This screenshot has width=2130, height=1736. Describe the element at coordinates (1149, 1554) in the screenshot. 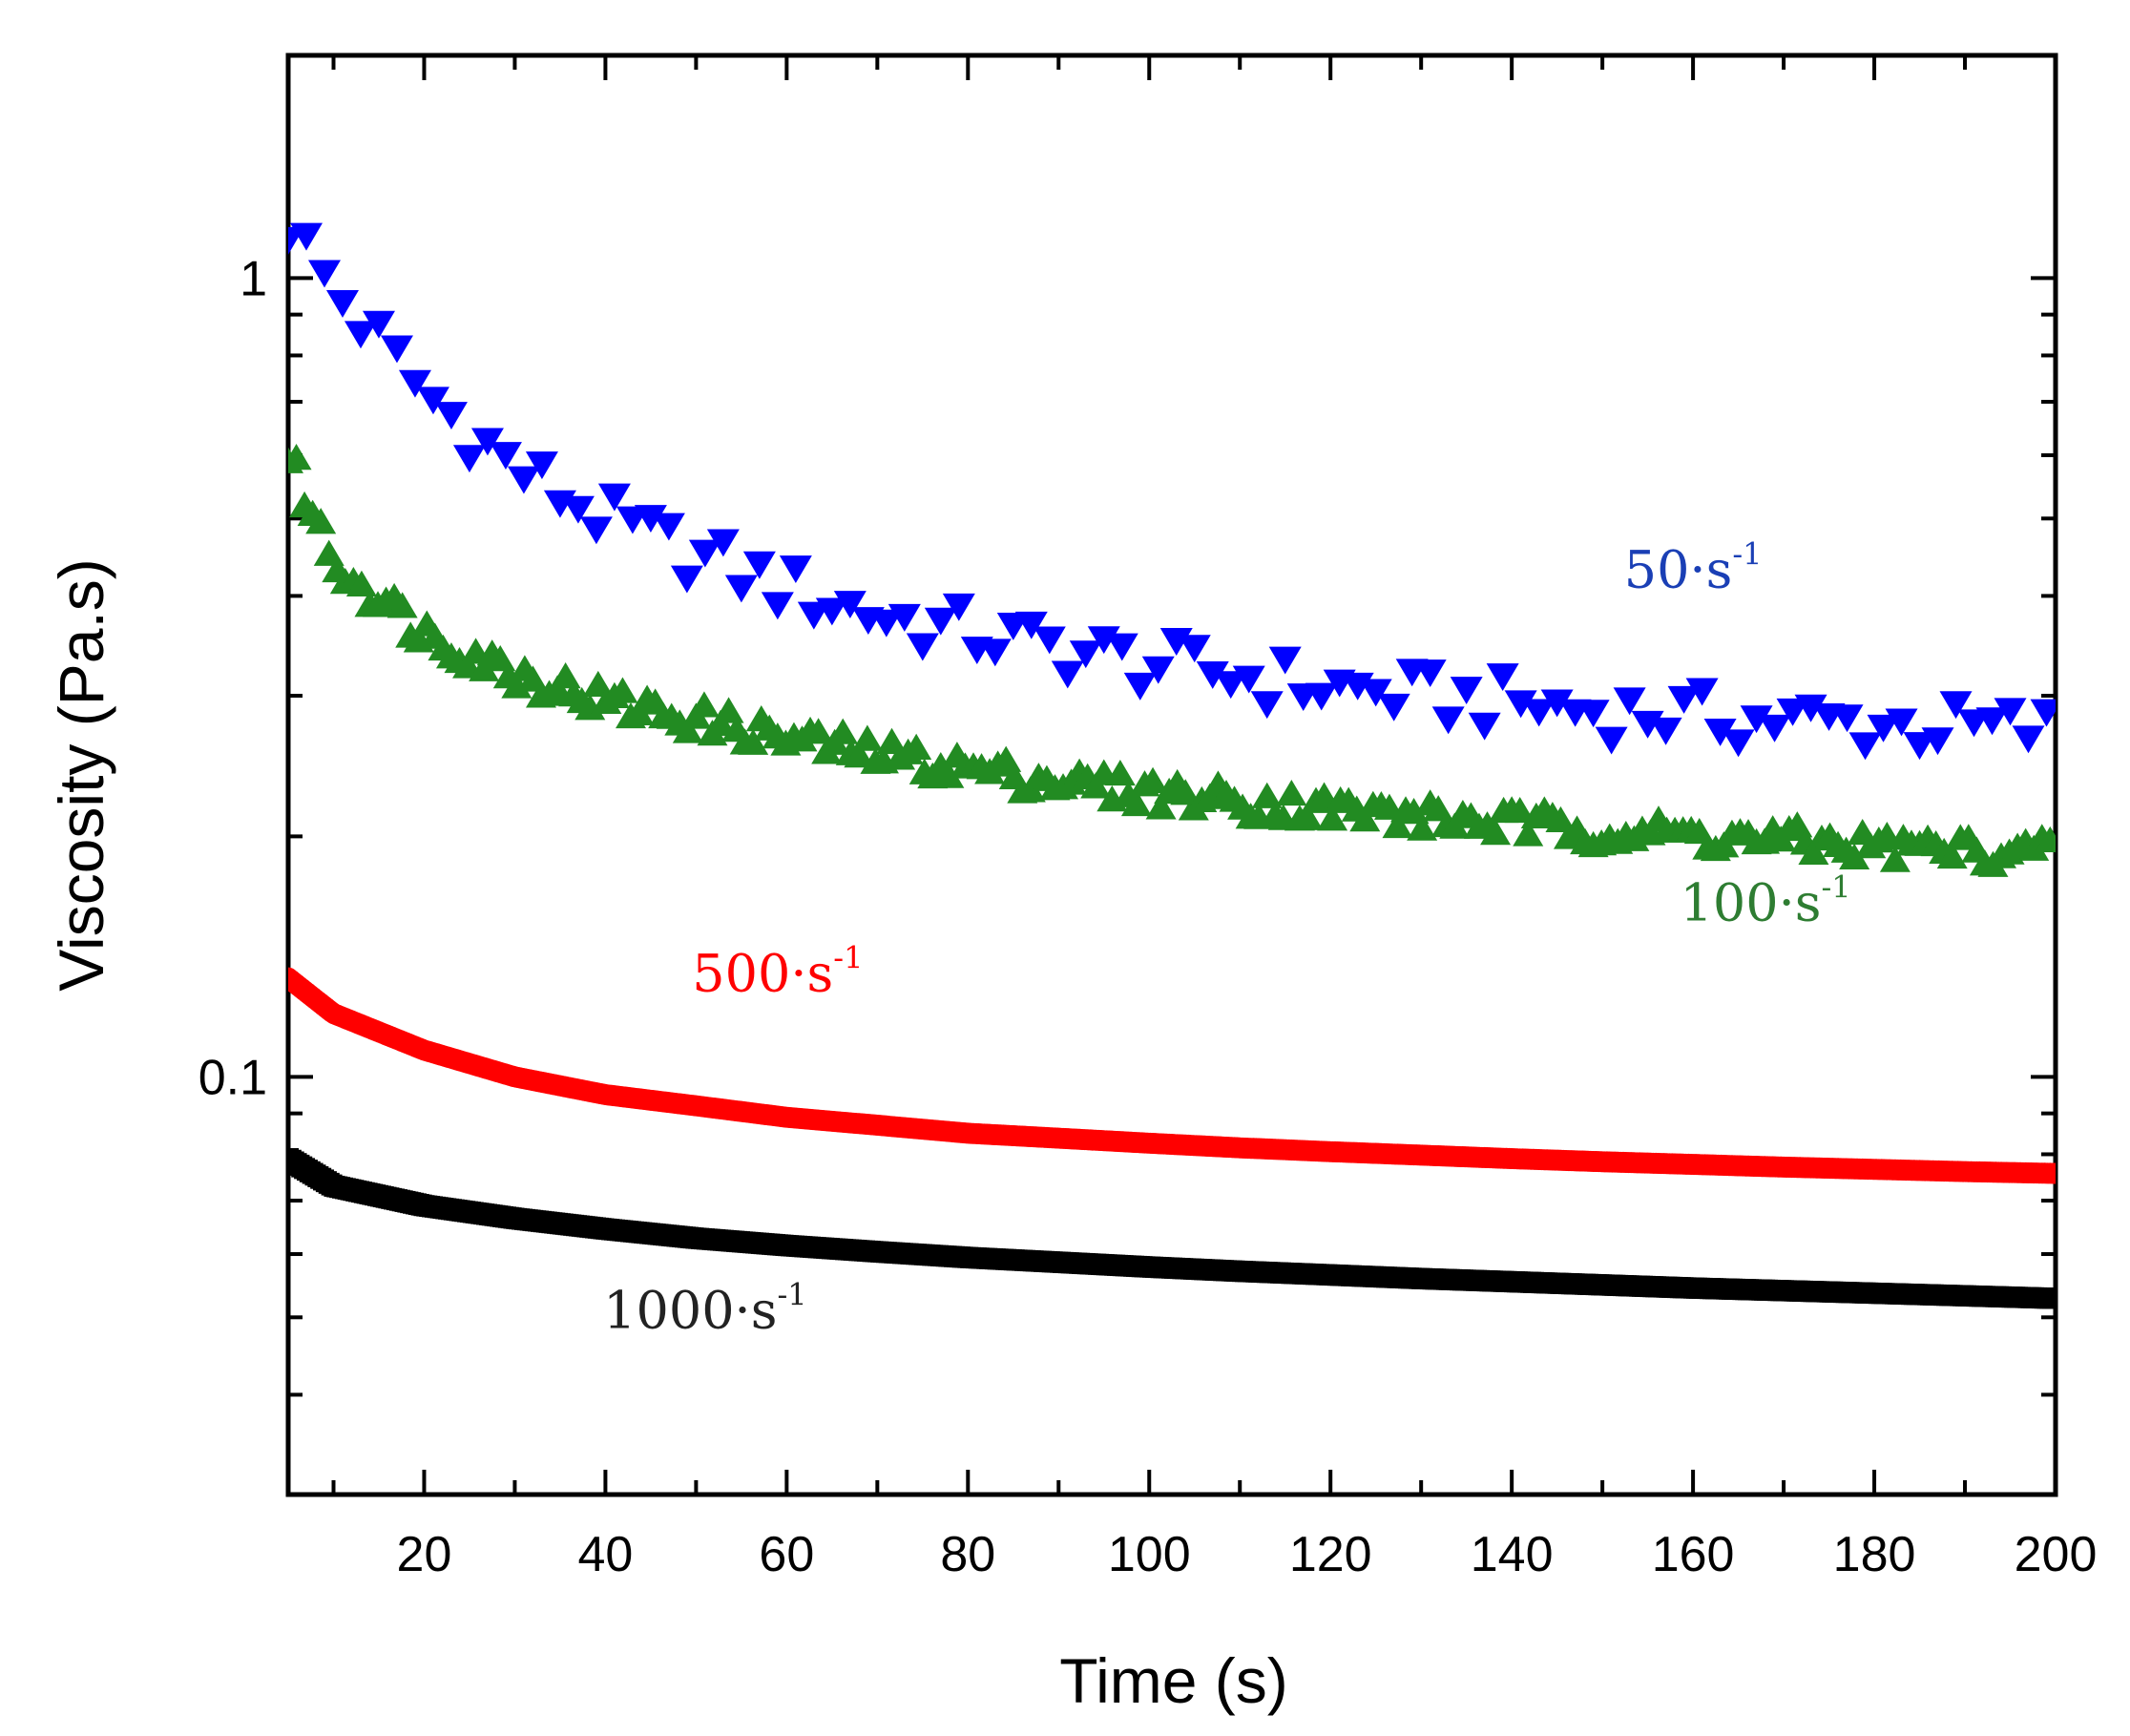

I see `x-tick-label: 100` at that location.